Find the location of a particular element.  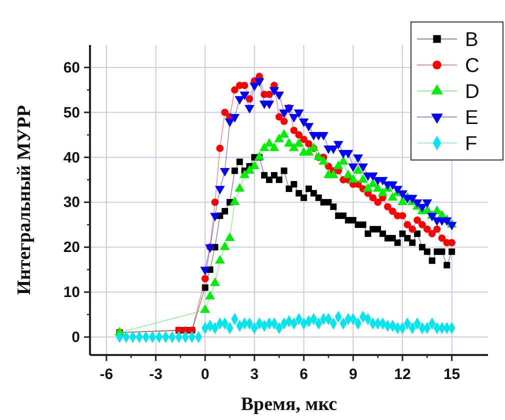

legend-label: C is located at coordinates (472, 66).